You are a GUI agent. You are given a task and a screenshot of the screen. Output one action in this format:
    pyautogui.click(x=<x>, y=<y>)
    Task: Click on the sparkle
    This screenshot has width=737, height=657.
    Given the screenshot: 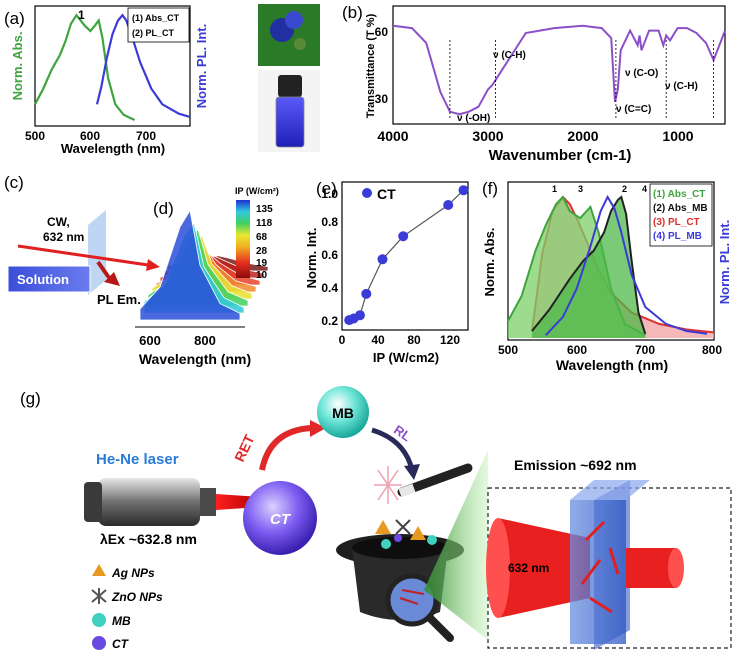 What is the action you would take?
    pyautogui.click(x=388, y=485)
    